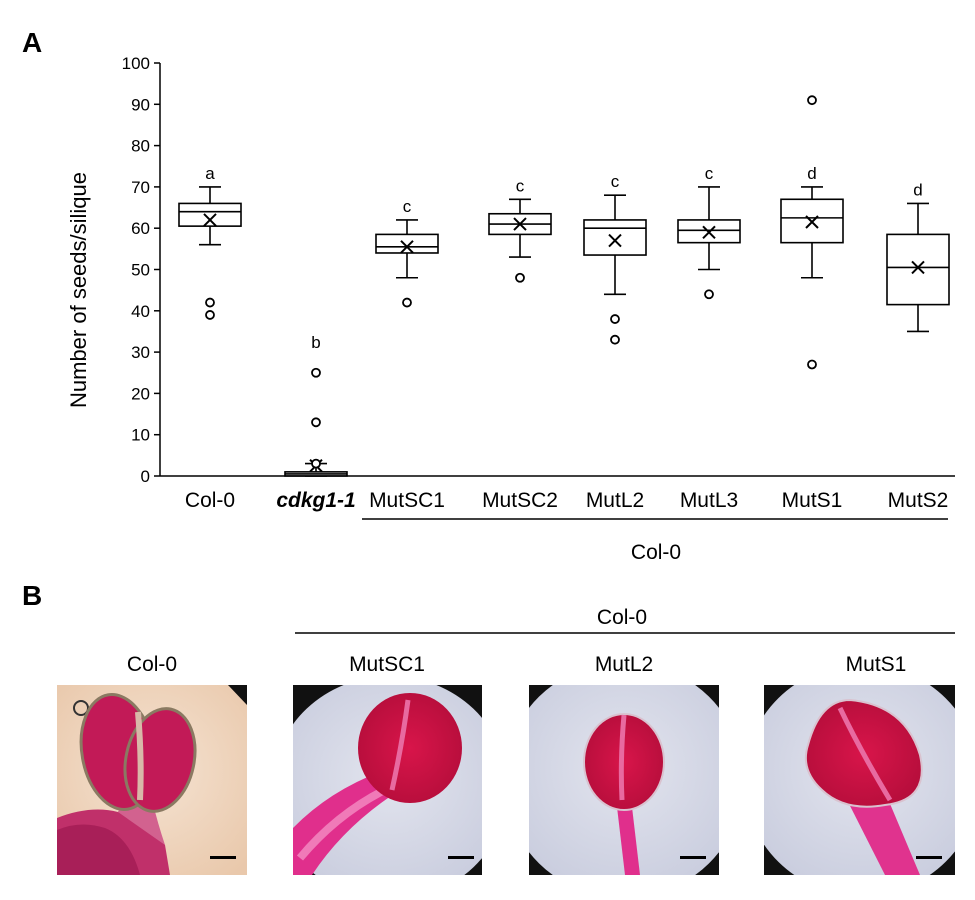 The width and height of the screenshot is (975, 900). What do you see at coordinates (615, 258) in the screenshot?
I see `box-mutl2: c` at bounding box center [615, 258].